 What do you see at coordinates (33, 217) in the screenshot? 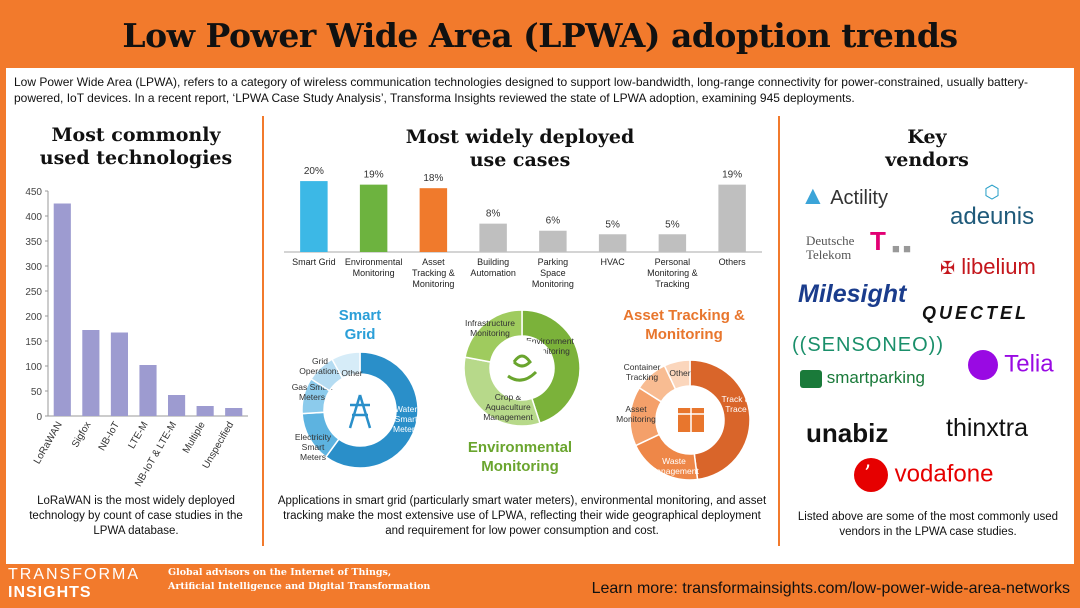
I see `y-tick-label: 400` at bounding box center [33, 217].